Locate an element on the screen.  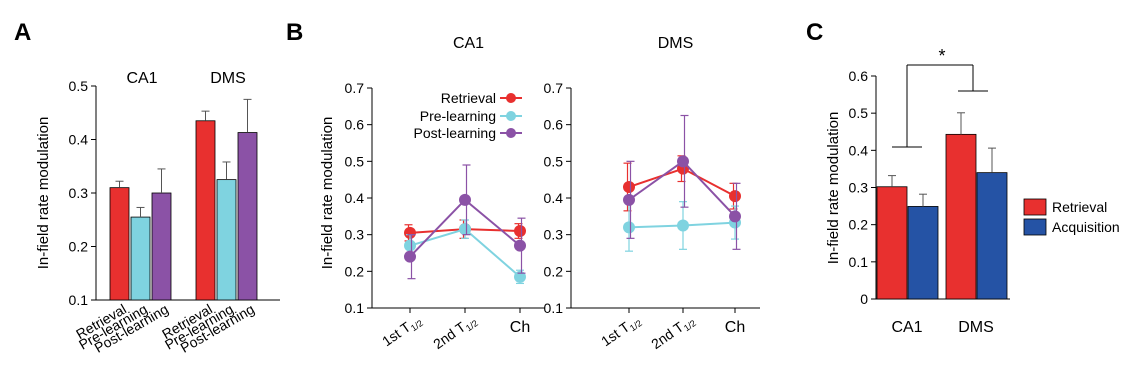
panel-a-y-axis-tick-label: 0.3 is located at coordinates (79, 193).